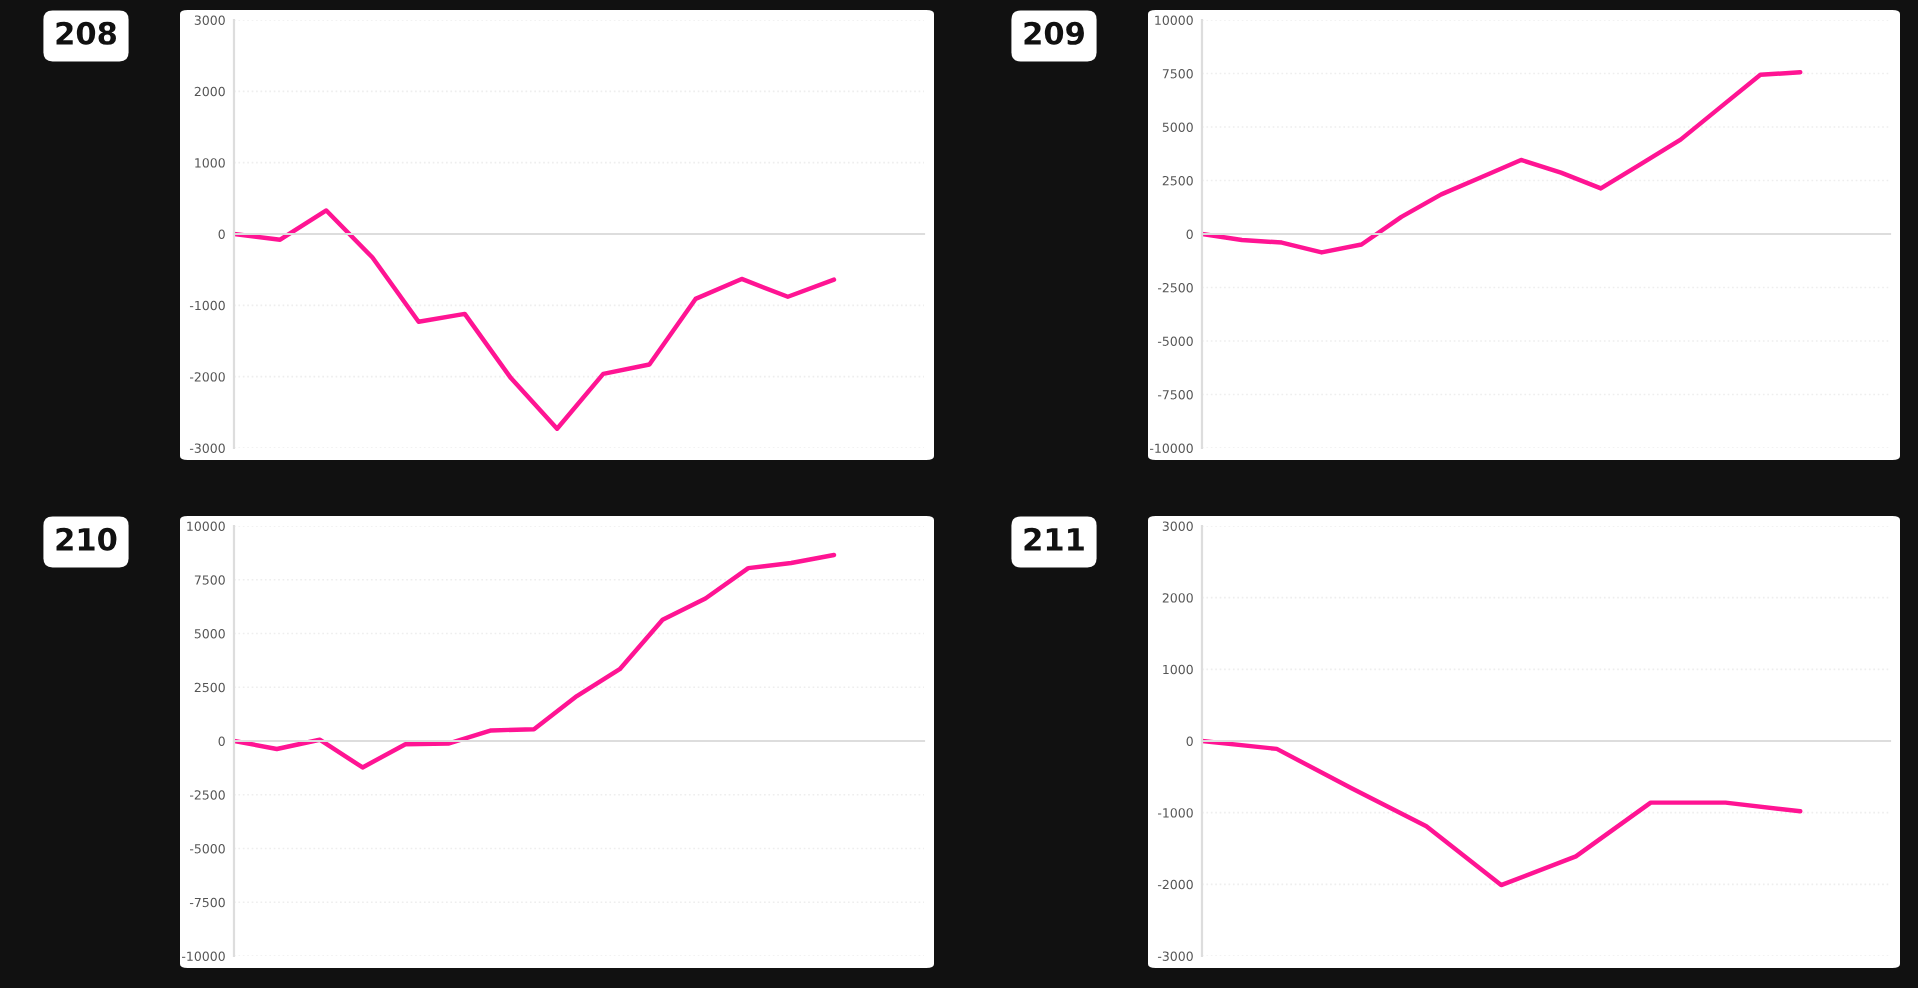 This screenshot has height=988, width=1918. What do you see at coordinates (1054, 539) in the screenshot?
I see `chart-title: 211` at bounding box center [1054, 539].